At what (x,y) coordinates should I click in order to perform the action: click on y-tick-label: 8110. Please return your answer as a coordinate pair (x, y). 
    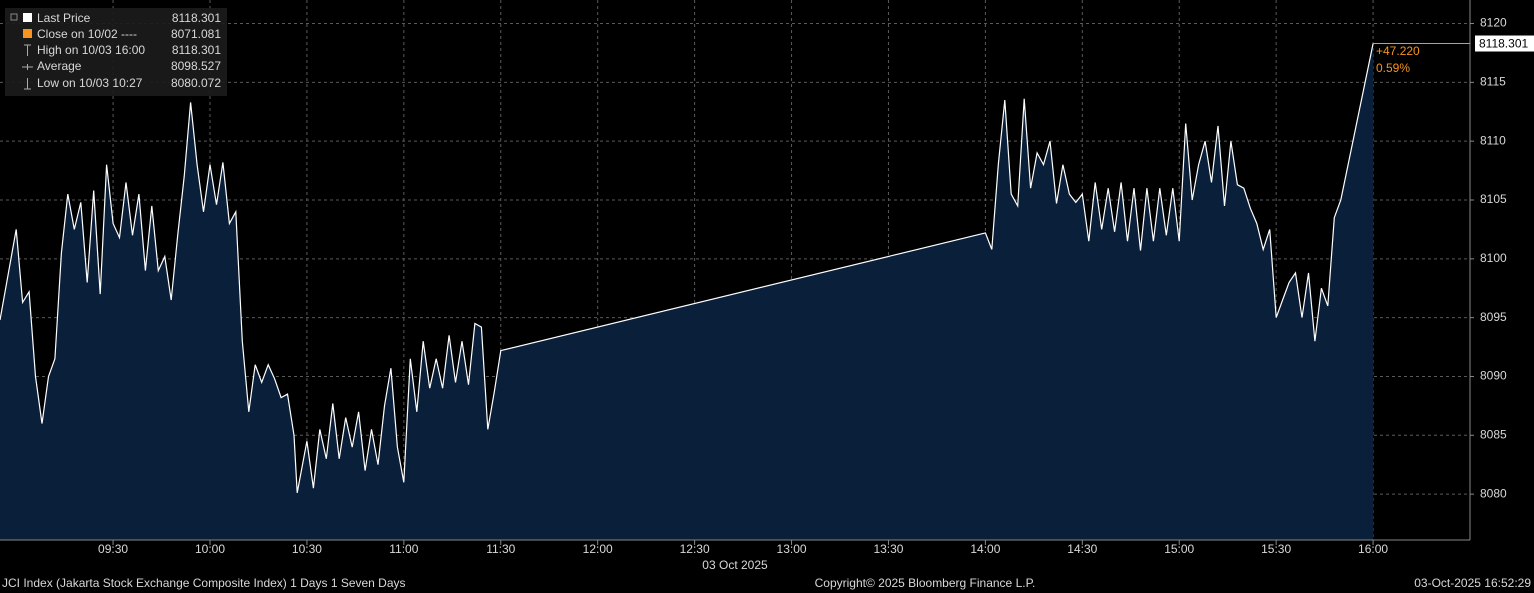
    Looking at the image, I should click on (1493, 140).